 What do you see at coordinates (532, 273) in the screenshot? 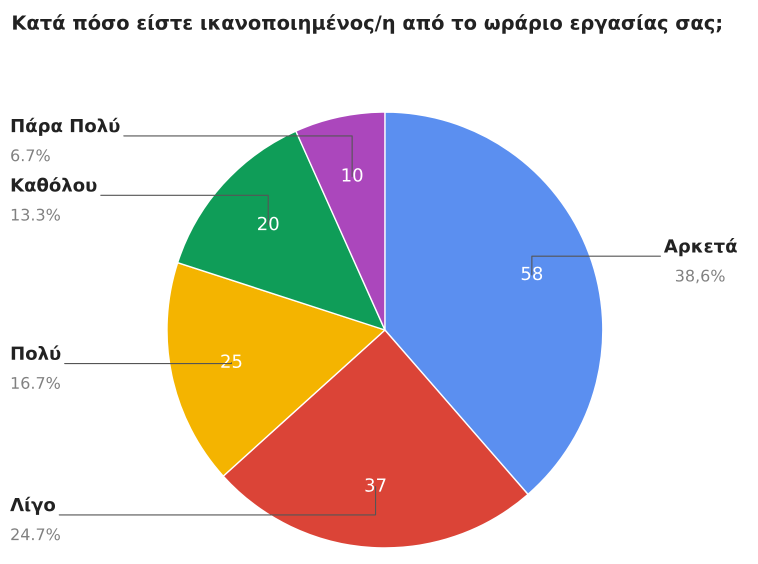
I see `text: 58` at bounding box center [532, 273].